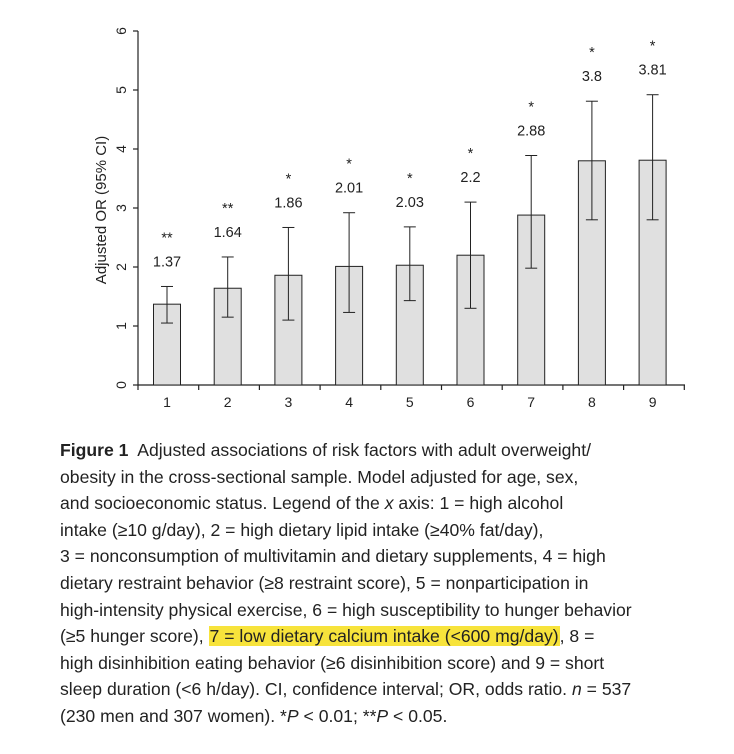 This screenshot has width=734, height=754. I want to click on x-tick-label: 4, so click(349, 402).